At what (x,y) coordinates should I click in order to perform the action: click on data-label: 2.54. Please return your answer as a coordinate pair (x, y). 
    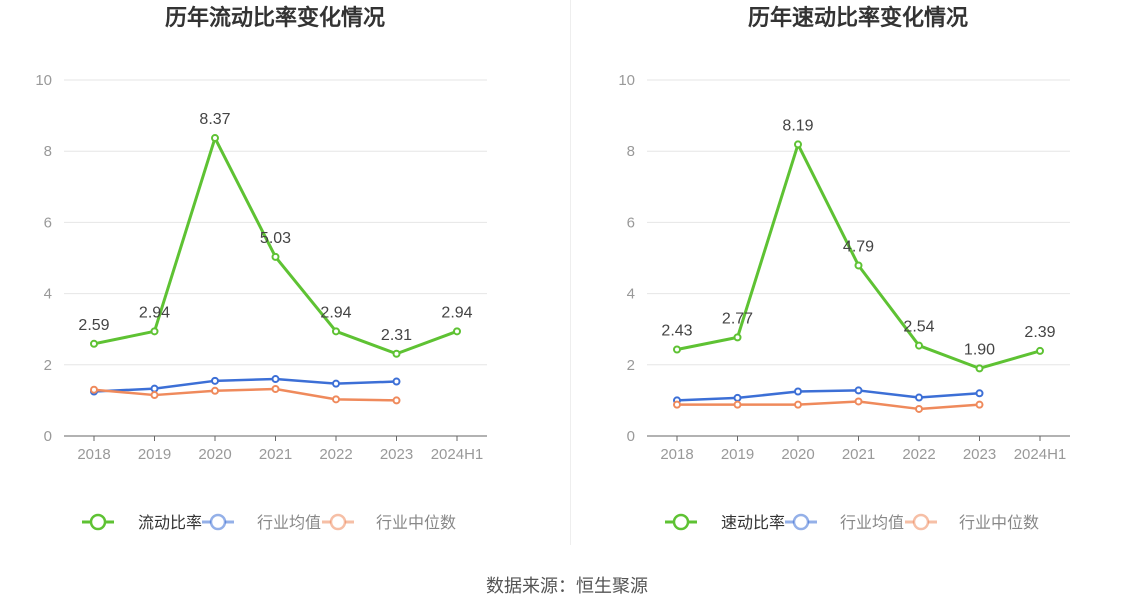
    Looking at the image, I should click on (918, 327).